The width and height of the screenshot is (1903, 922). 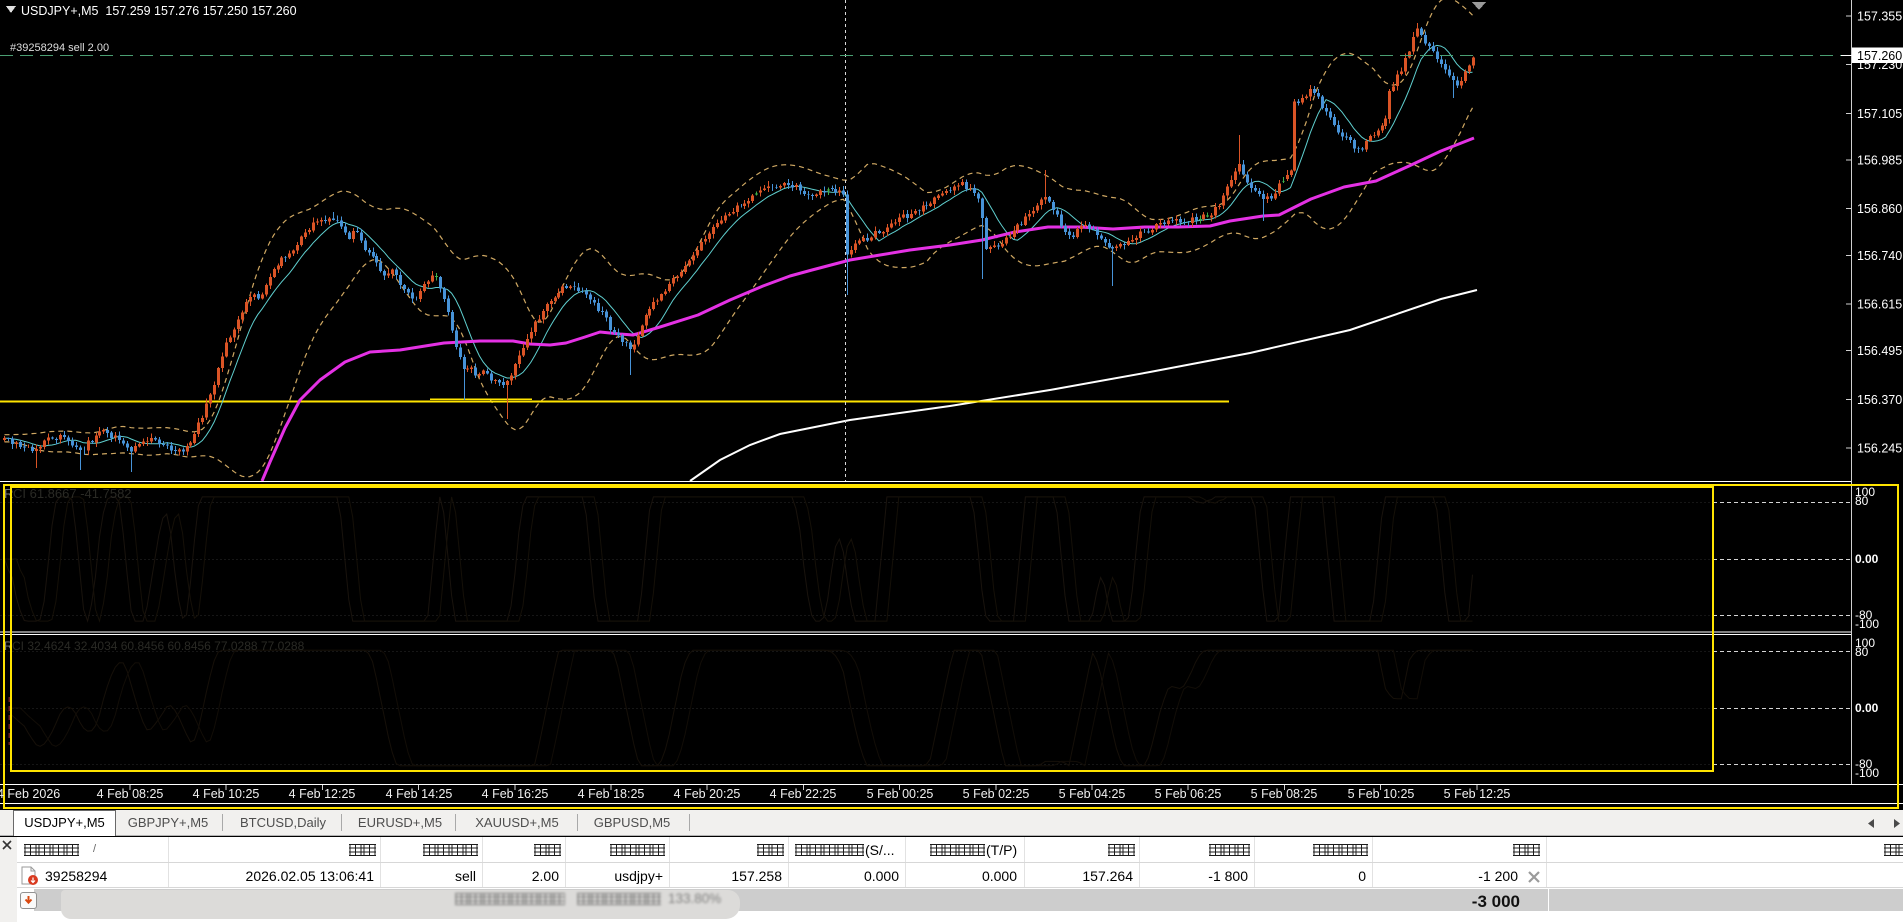 I want to click on svg-text: 4 Feb 16:25, so click(x=515, y=794).